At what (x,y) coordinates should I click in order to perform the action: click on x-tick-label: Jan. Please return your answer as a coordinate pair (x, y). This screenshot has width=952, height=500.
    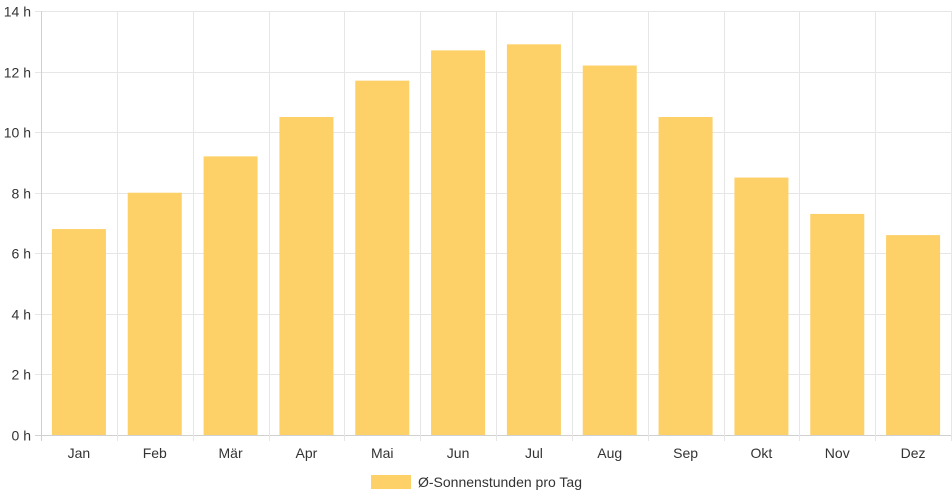
    Looking at the image, I should click on (79, 453).